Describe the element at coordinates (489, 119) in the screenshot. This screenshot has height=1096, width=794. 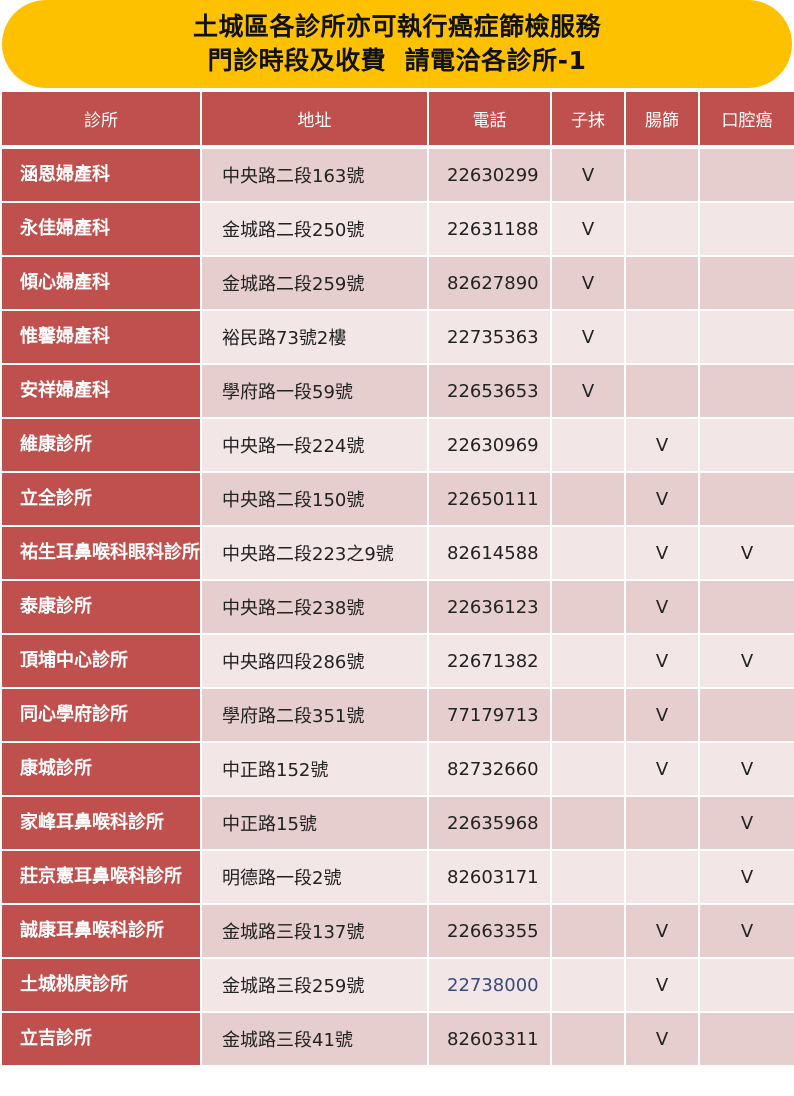
I see `header-phone: 電話` at that location.